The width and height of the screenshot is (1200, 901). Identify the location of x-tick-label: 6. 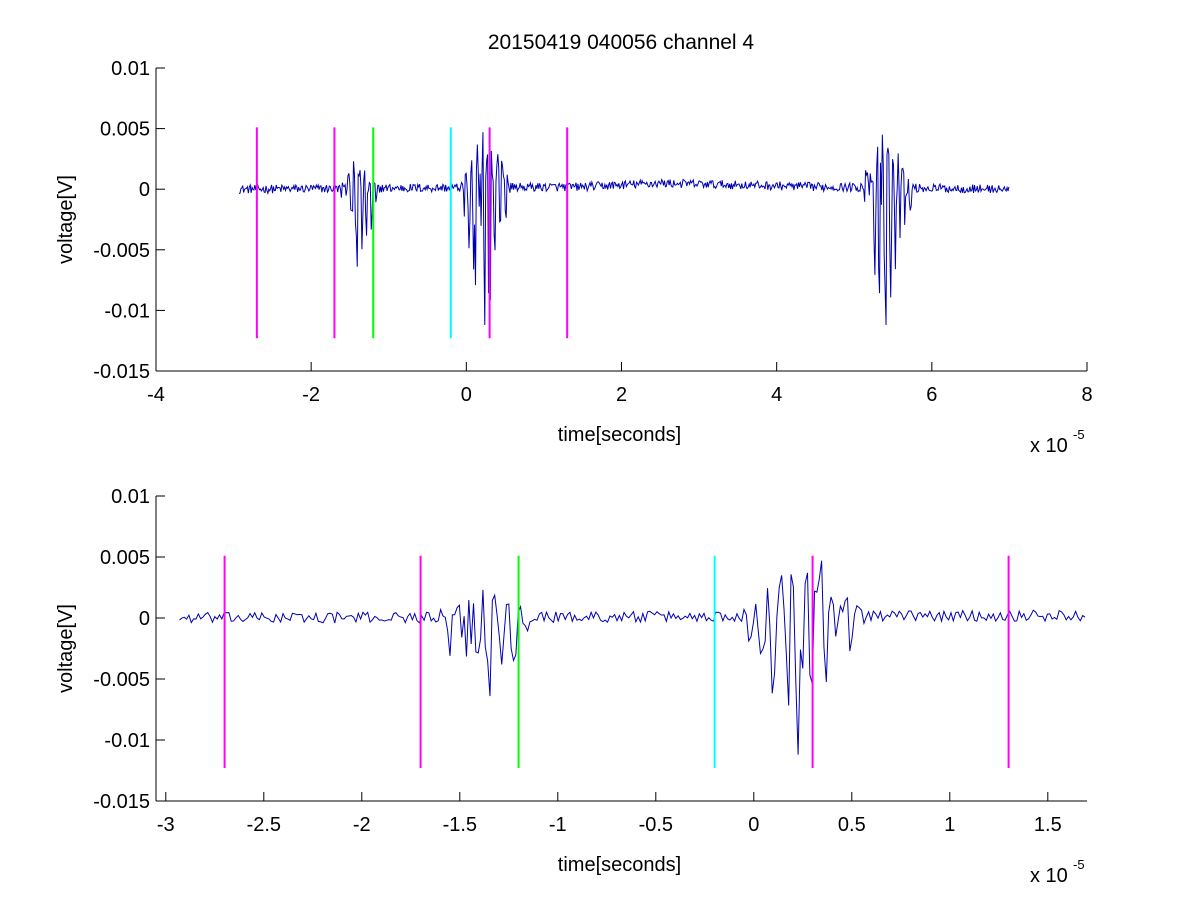
(931, 395).